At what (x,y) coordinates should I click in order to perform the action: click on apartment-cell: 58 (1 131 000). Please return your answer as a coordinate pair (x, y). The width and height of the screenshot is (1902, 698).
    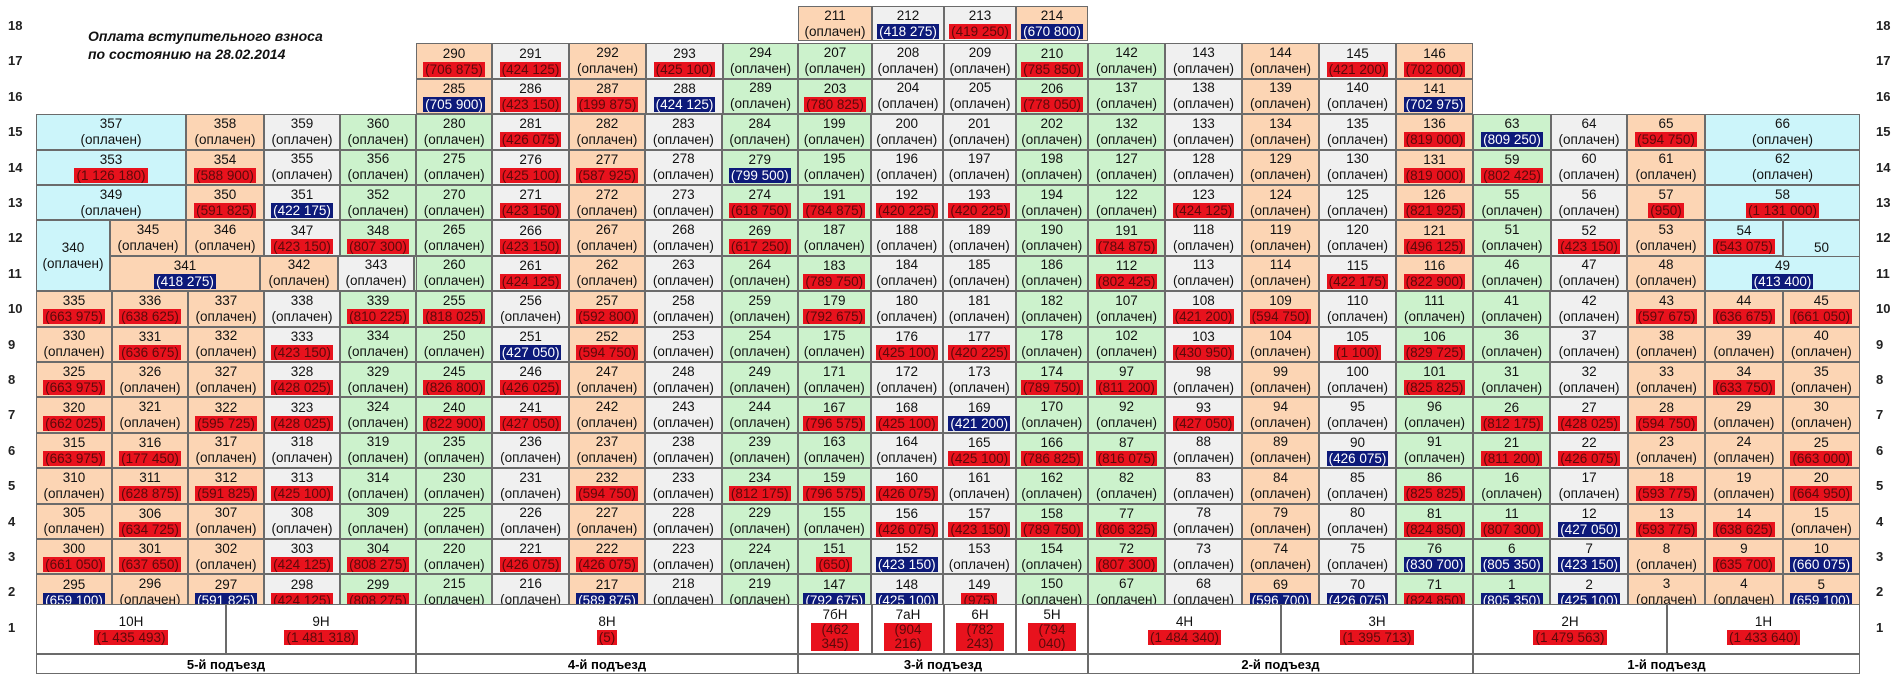
    Looking at the image, I should click on (1782, 203).